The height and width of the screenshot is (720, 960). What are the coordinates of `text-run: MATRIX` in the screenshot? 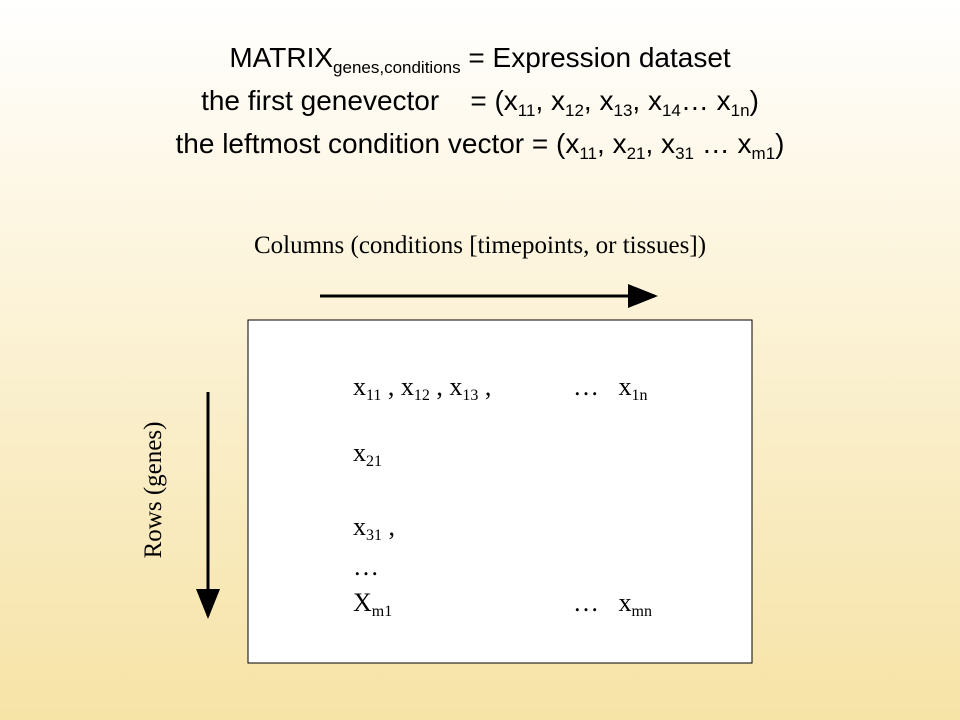 It's located at (281, 57).